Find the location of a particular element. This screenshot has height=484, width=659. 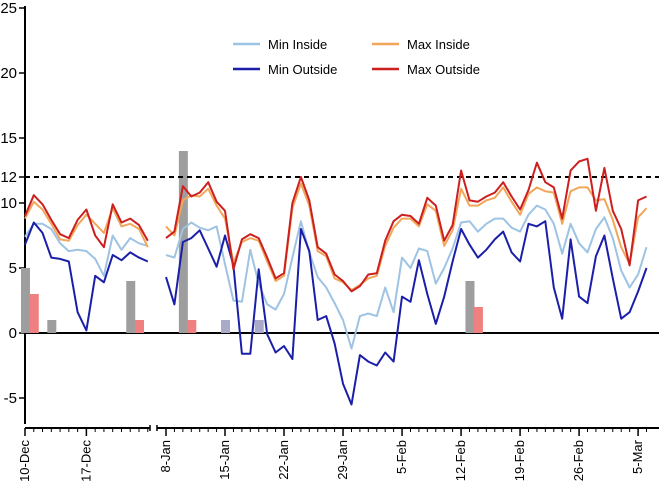

max-outside-line-seg1 is located at coordinates (86, 221).